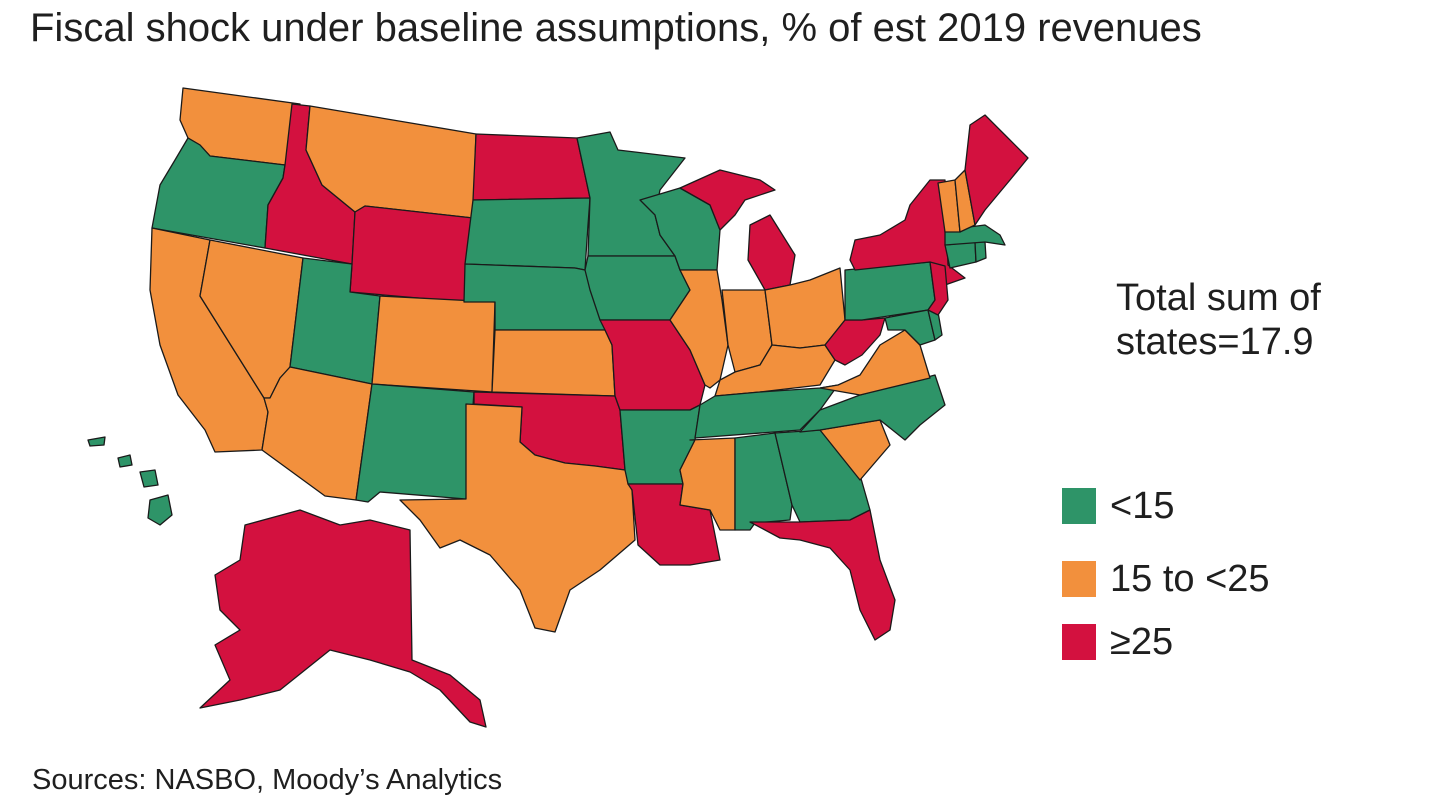 The height and width of the screenshot is (804, 1430). Describe the element at coordinates (527, 234) in the screenshot. I see `state-south-dakota` at that location.